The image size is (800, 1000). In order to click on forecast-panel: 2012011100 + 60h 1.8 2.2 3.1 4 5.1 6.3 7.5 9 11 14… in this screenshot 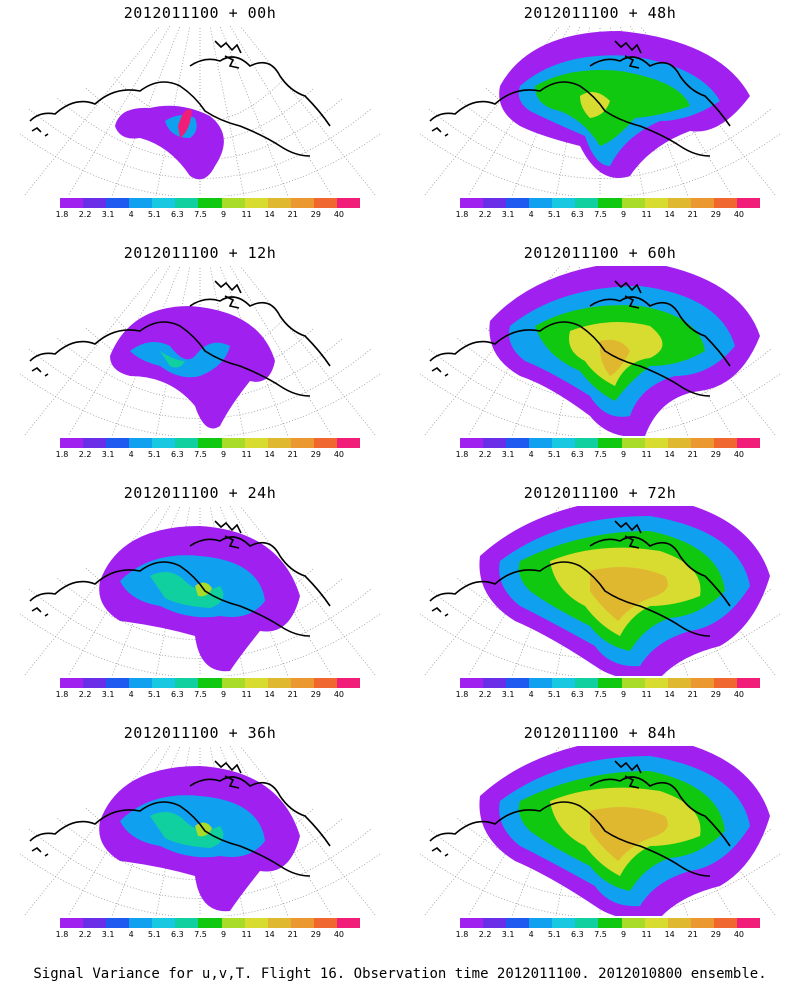, I will do `click(600, 360)`.